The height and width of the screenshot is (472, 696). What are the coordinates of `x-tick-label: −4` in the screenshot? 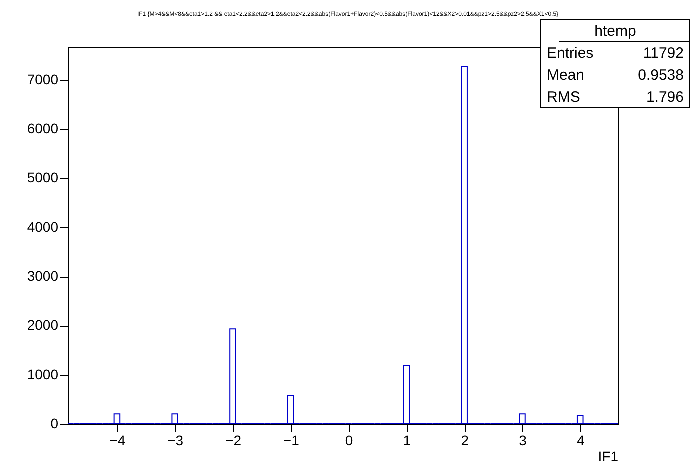 It's located at (118, 440).